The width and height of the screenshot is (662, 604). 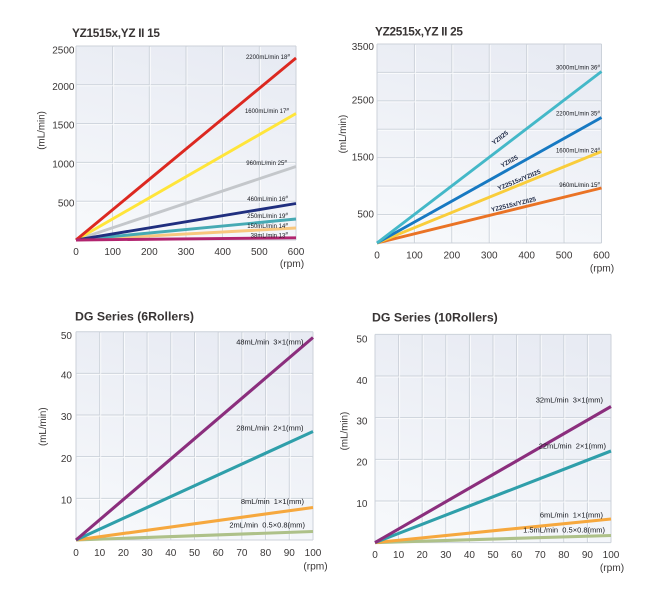 What do you see at coordinates (267, 216) in the screenshot?
I see `svg-text: 250mL/min 19#` at bounding box center [267, 216].